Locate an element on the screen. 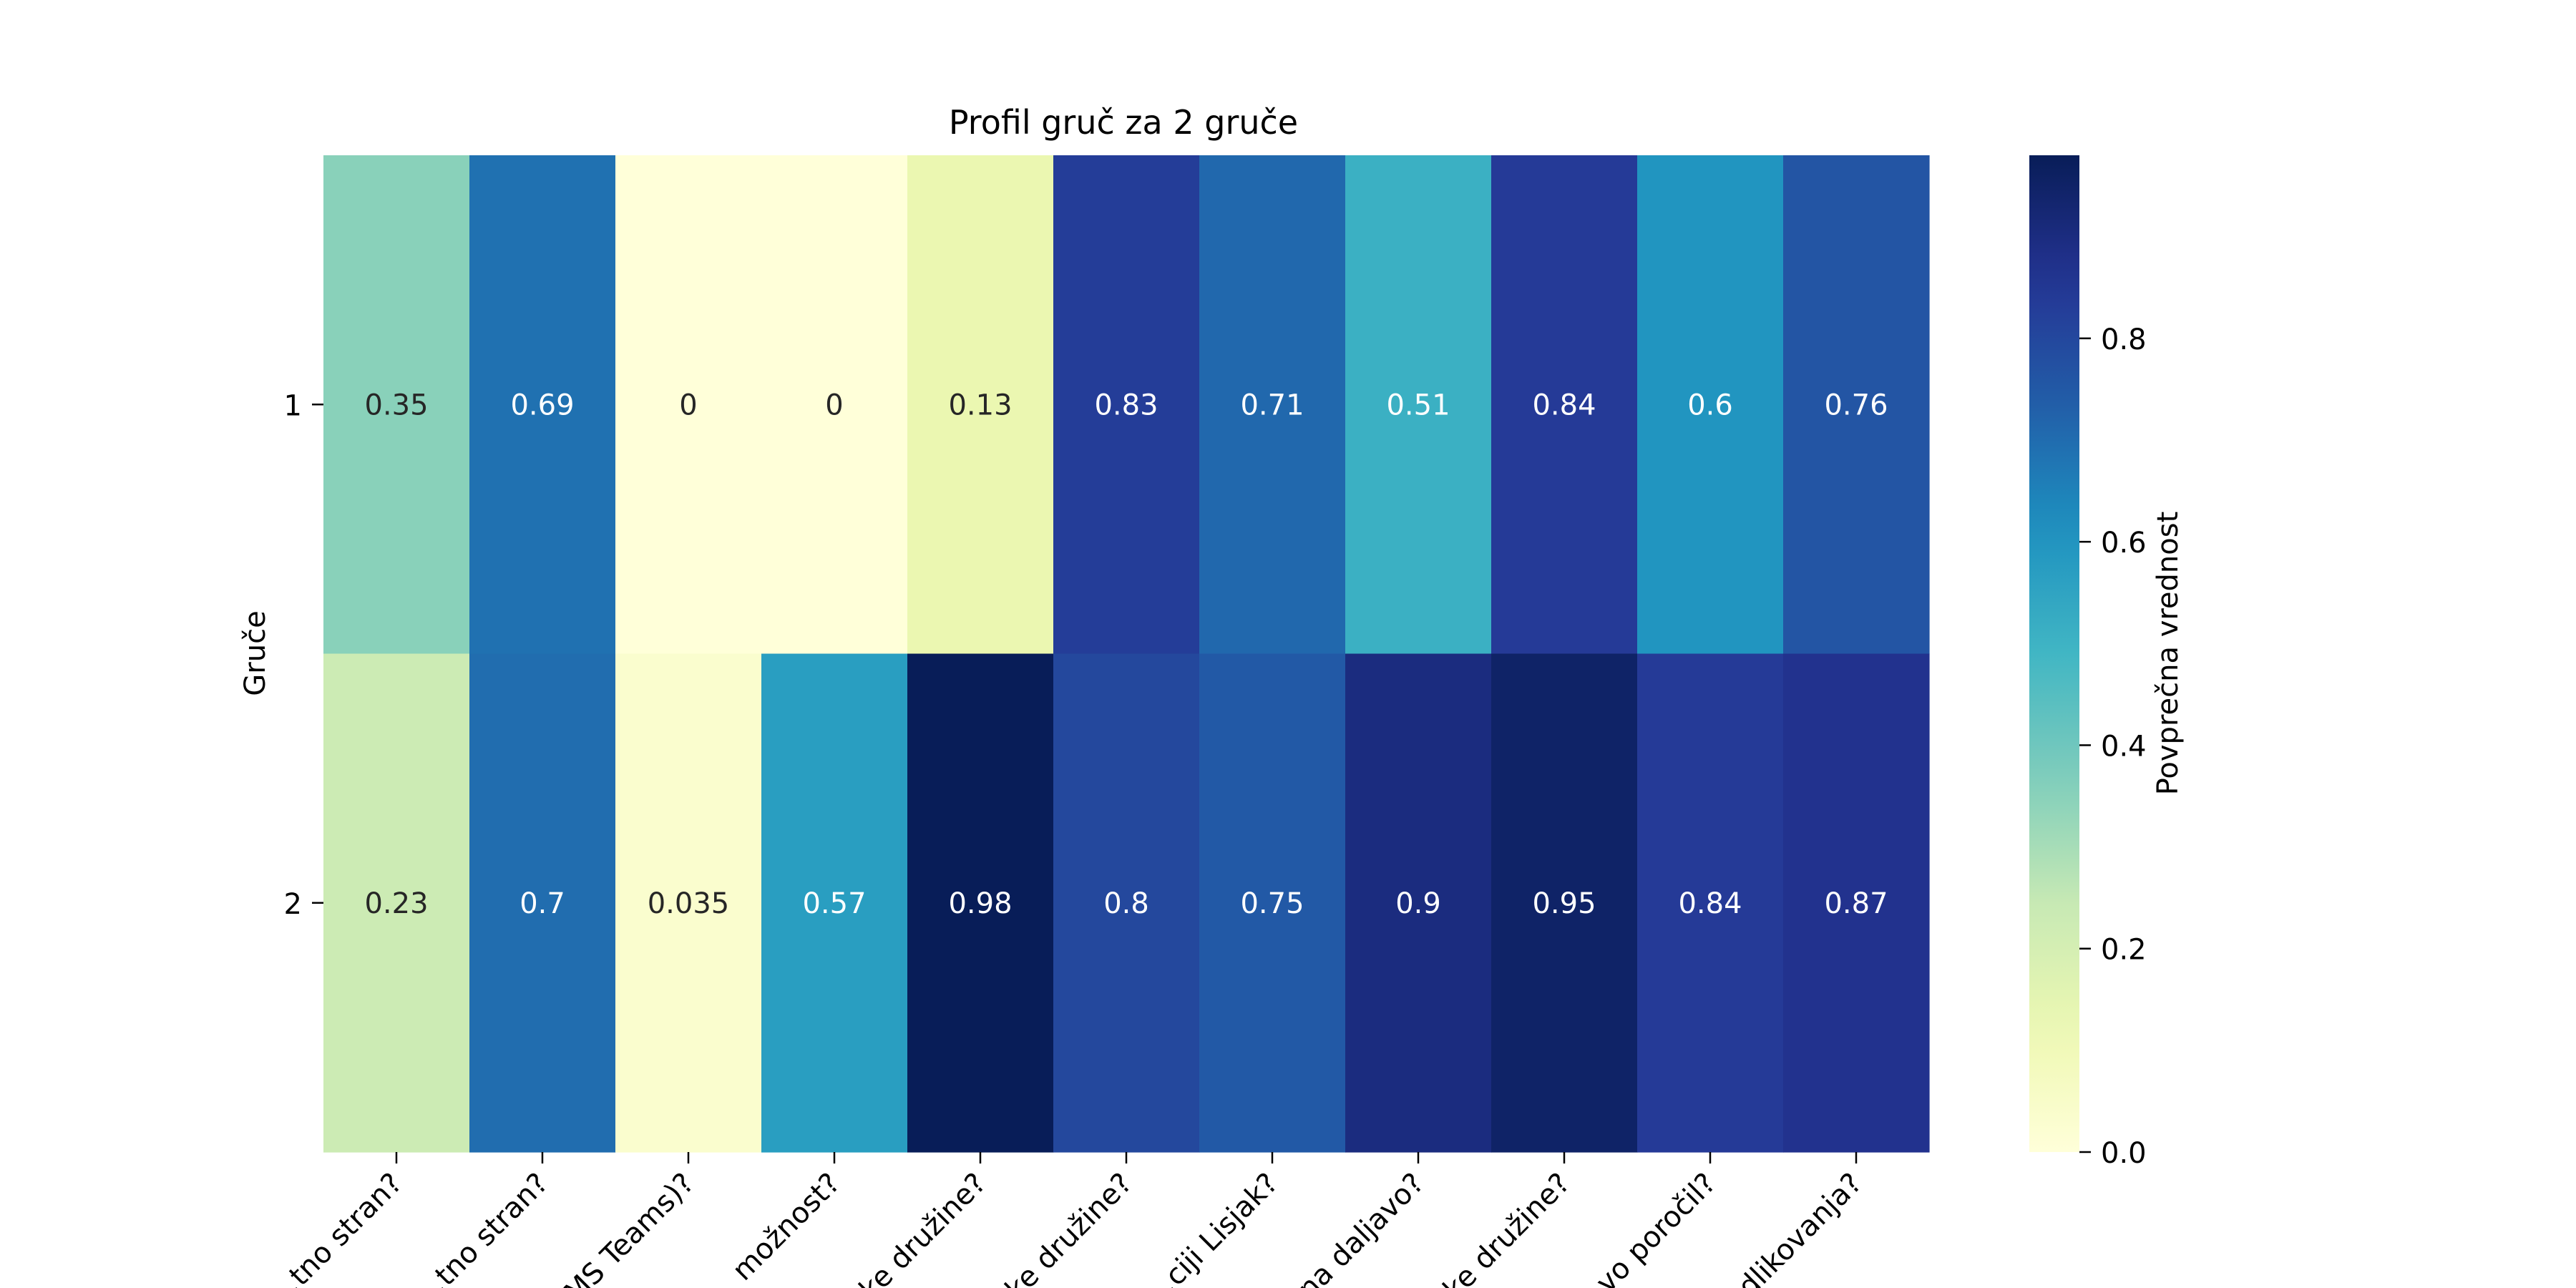  x-tick-label: …vo poročil? is located at coordinates (1645, 1227).